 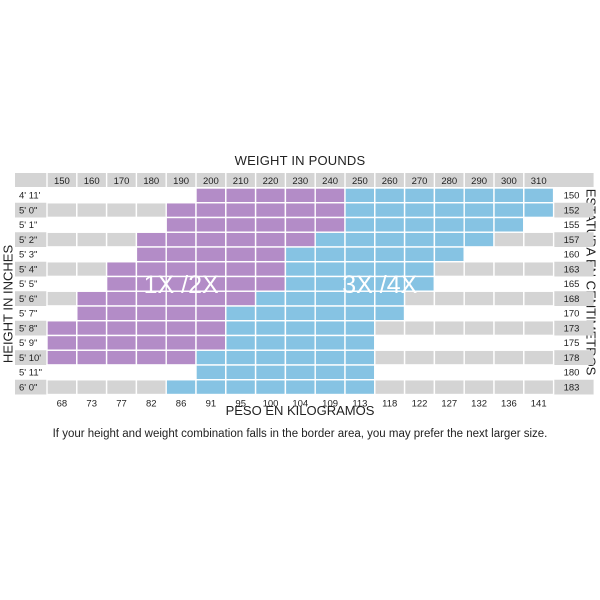 I want to click on height-label: 6' 0", so click(x=28, y=387).